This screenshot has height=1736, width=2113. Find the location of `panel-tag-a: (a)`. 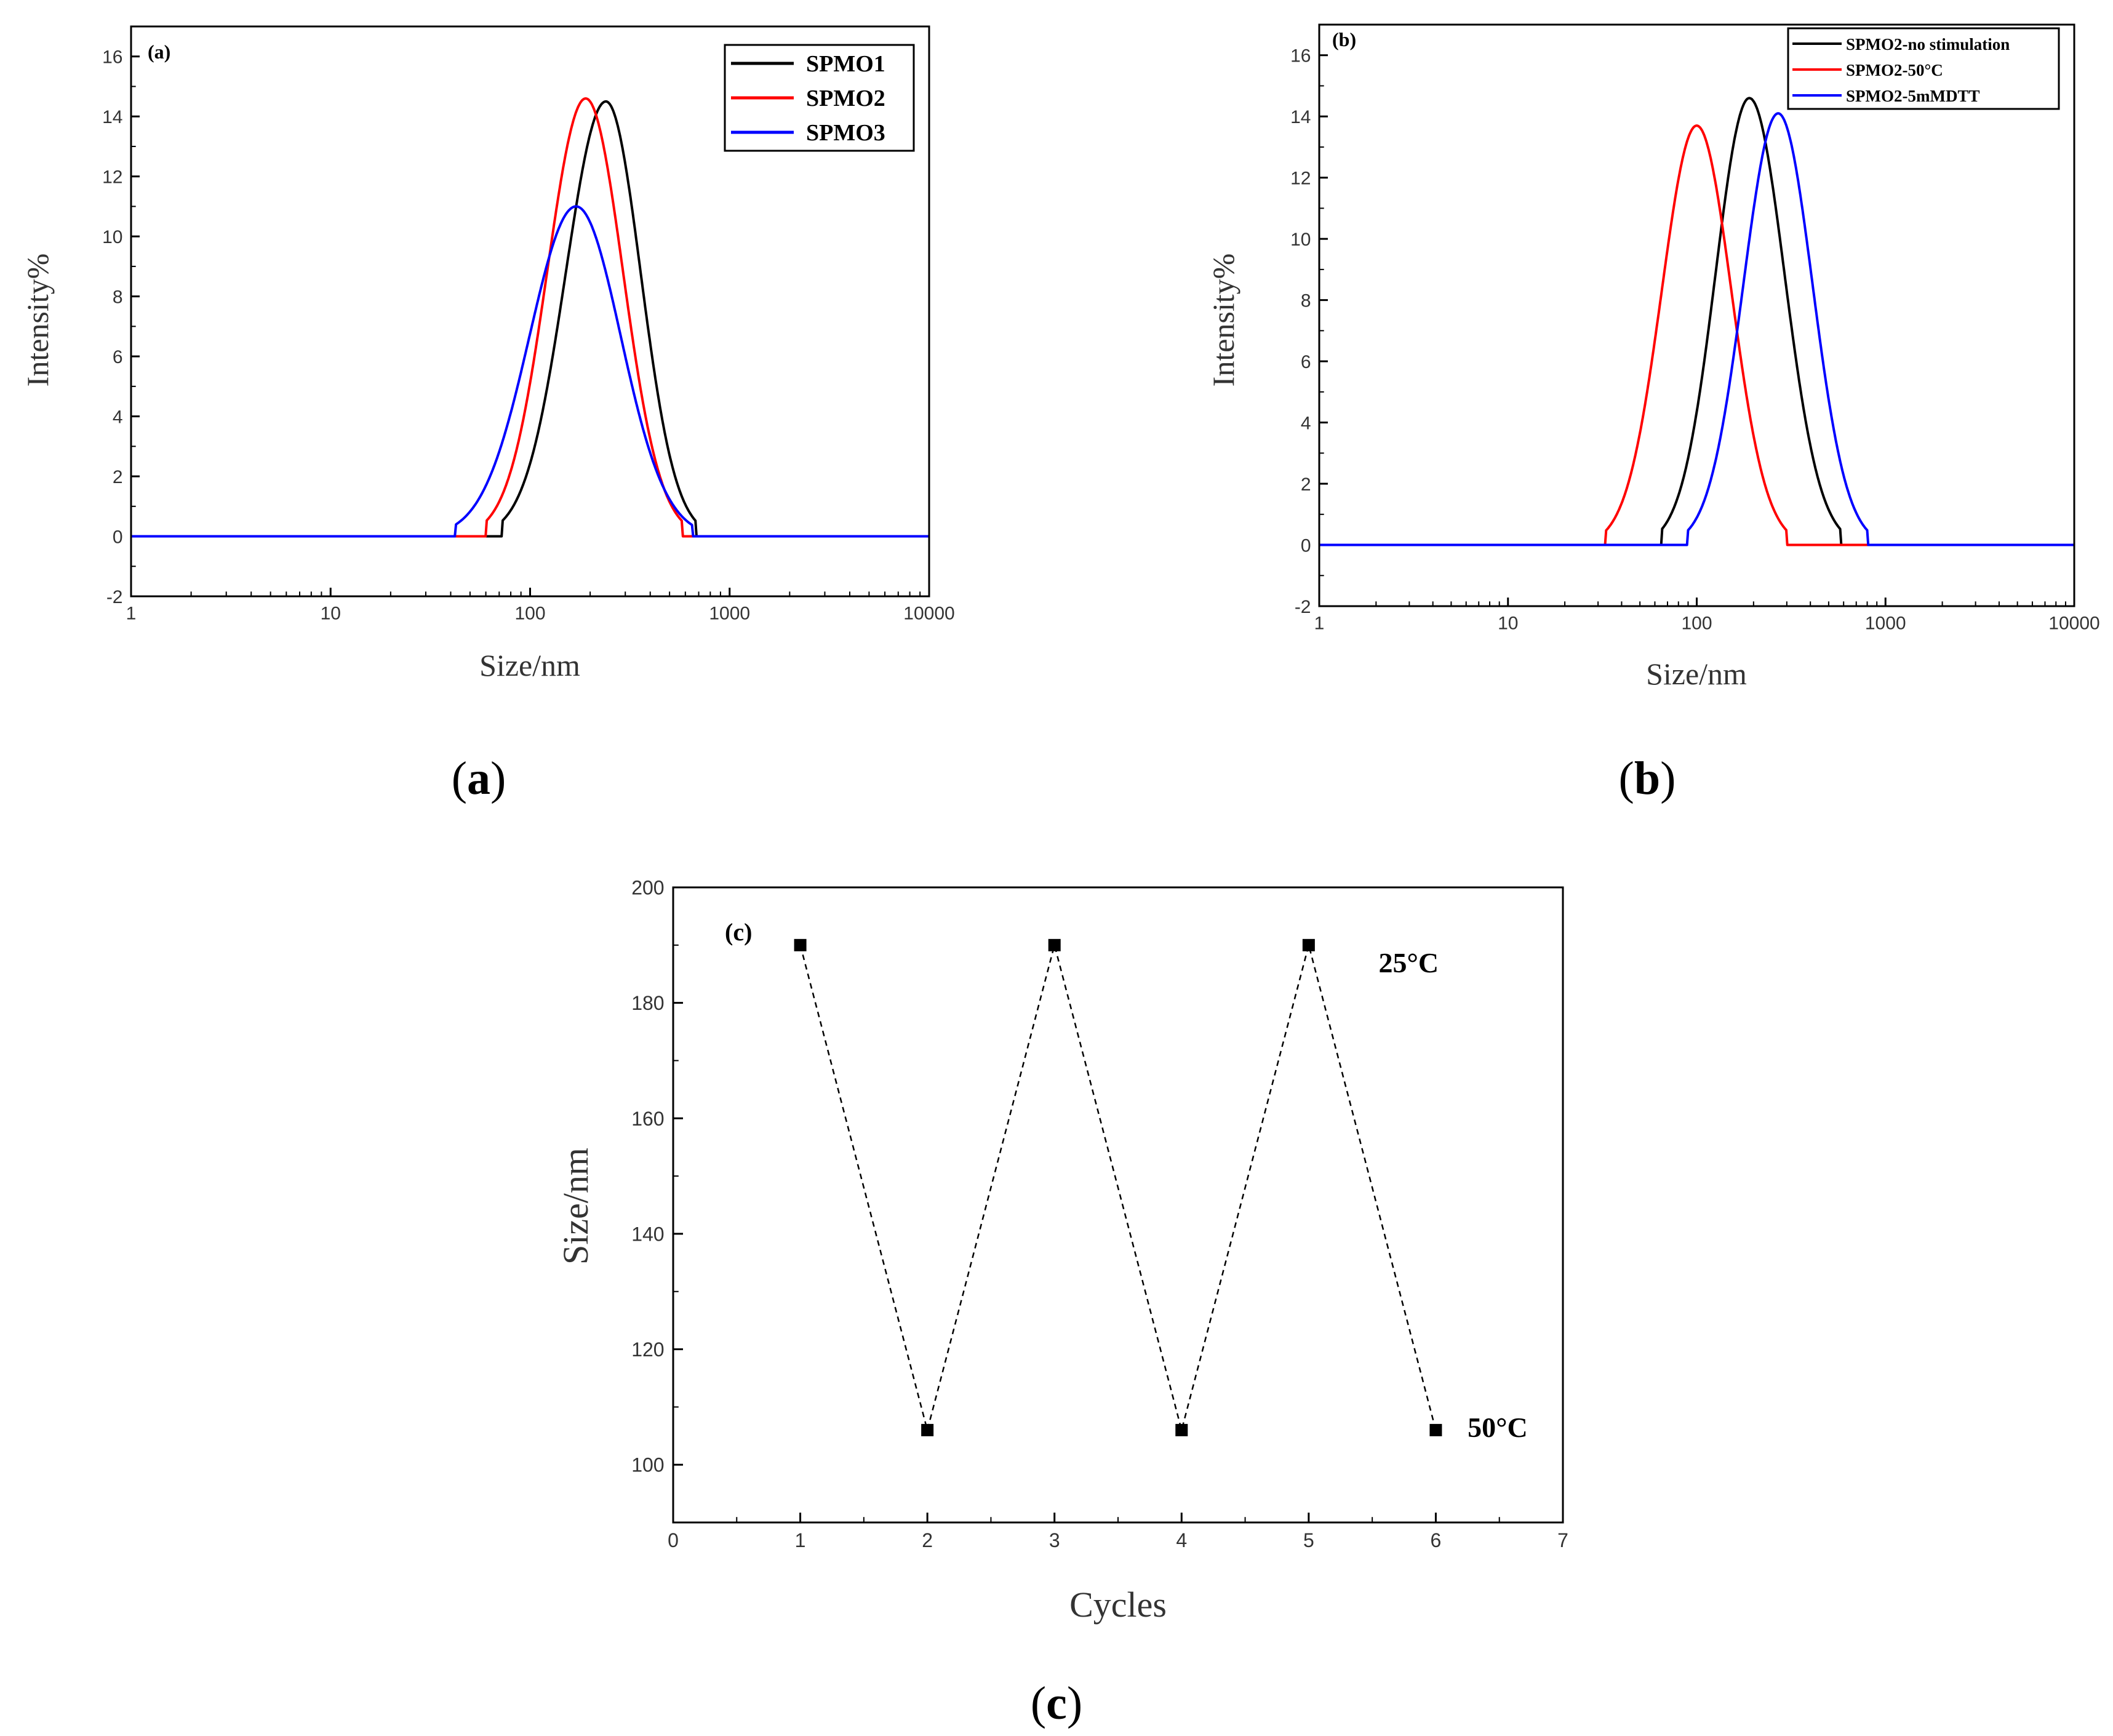

panel-tag-a: (a) is located at coordinates (159, 52).